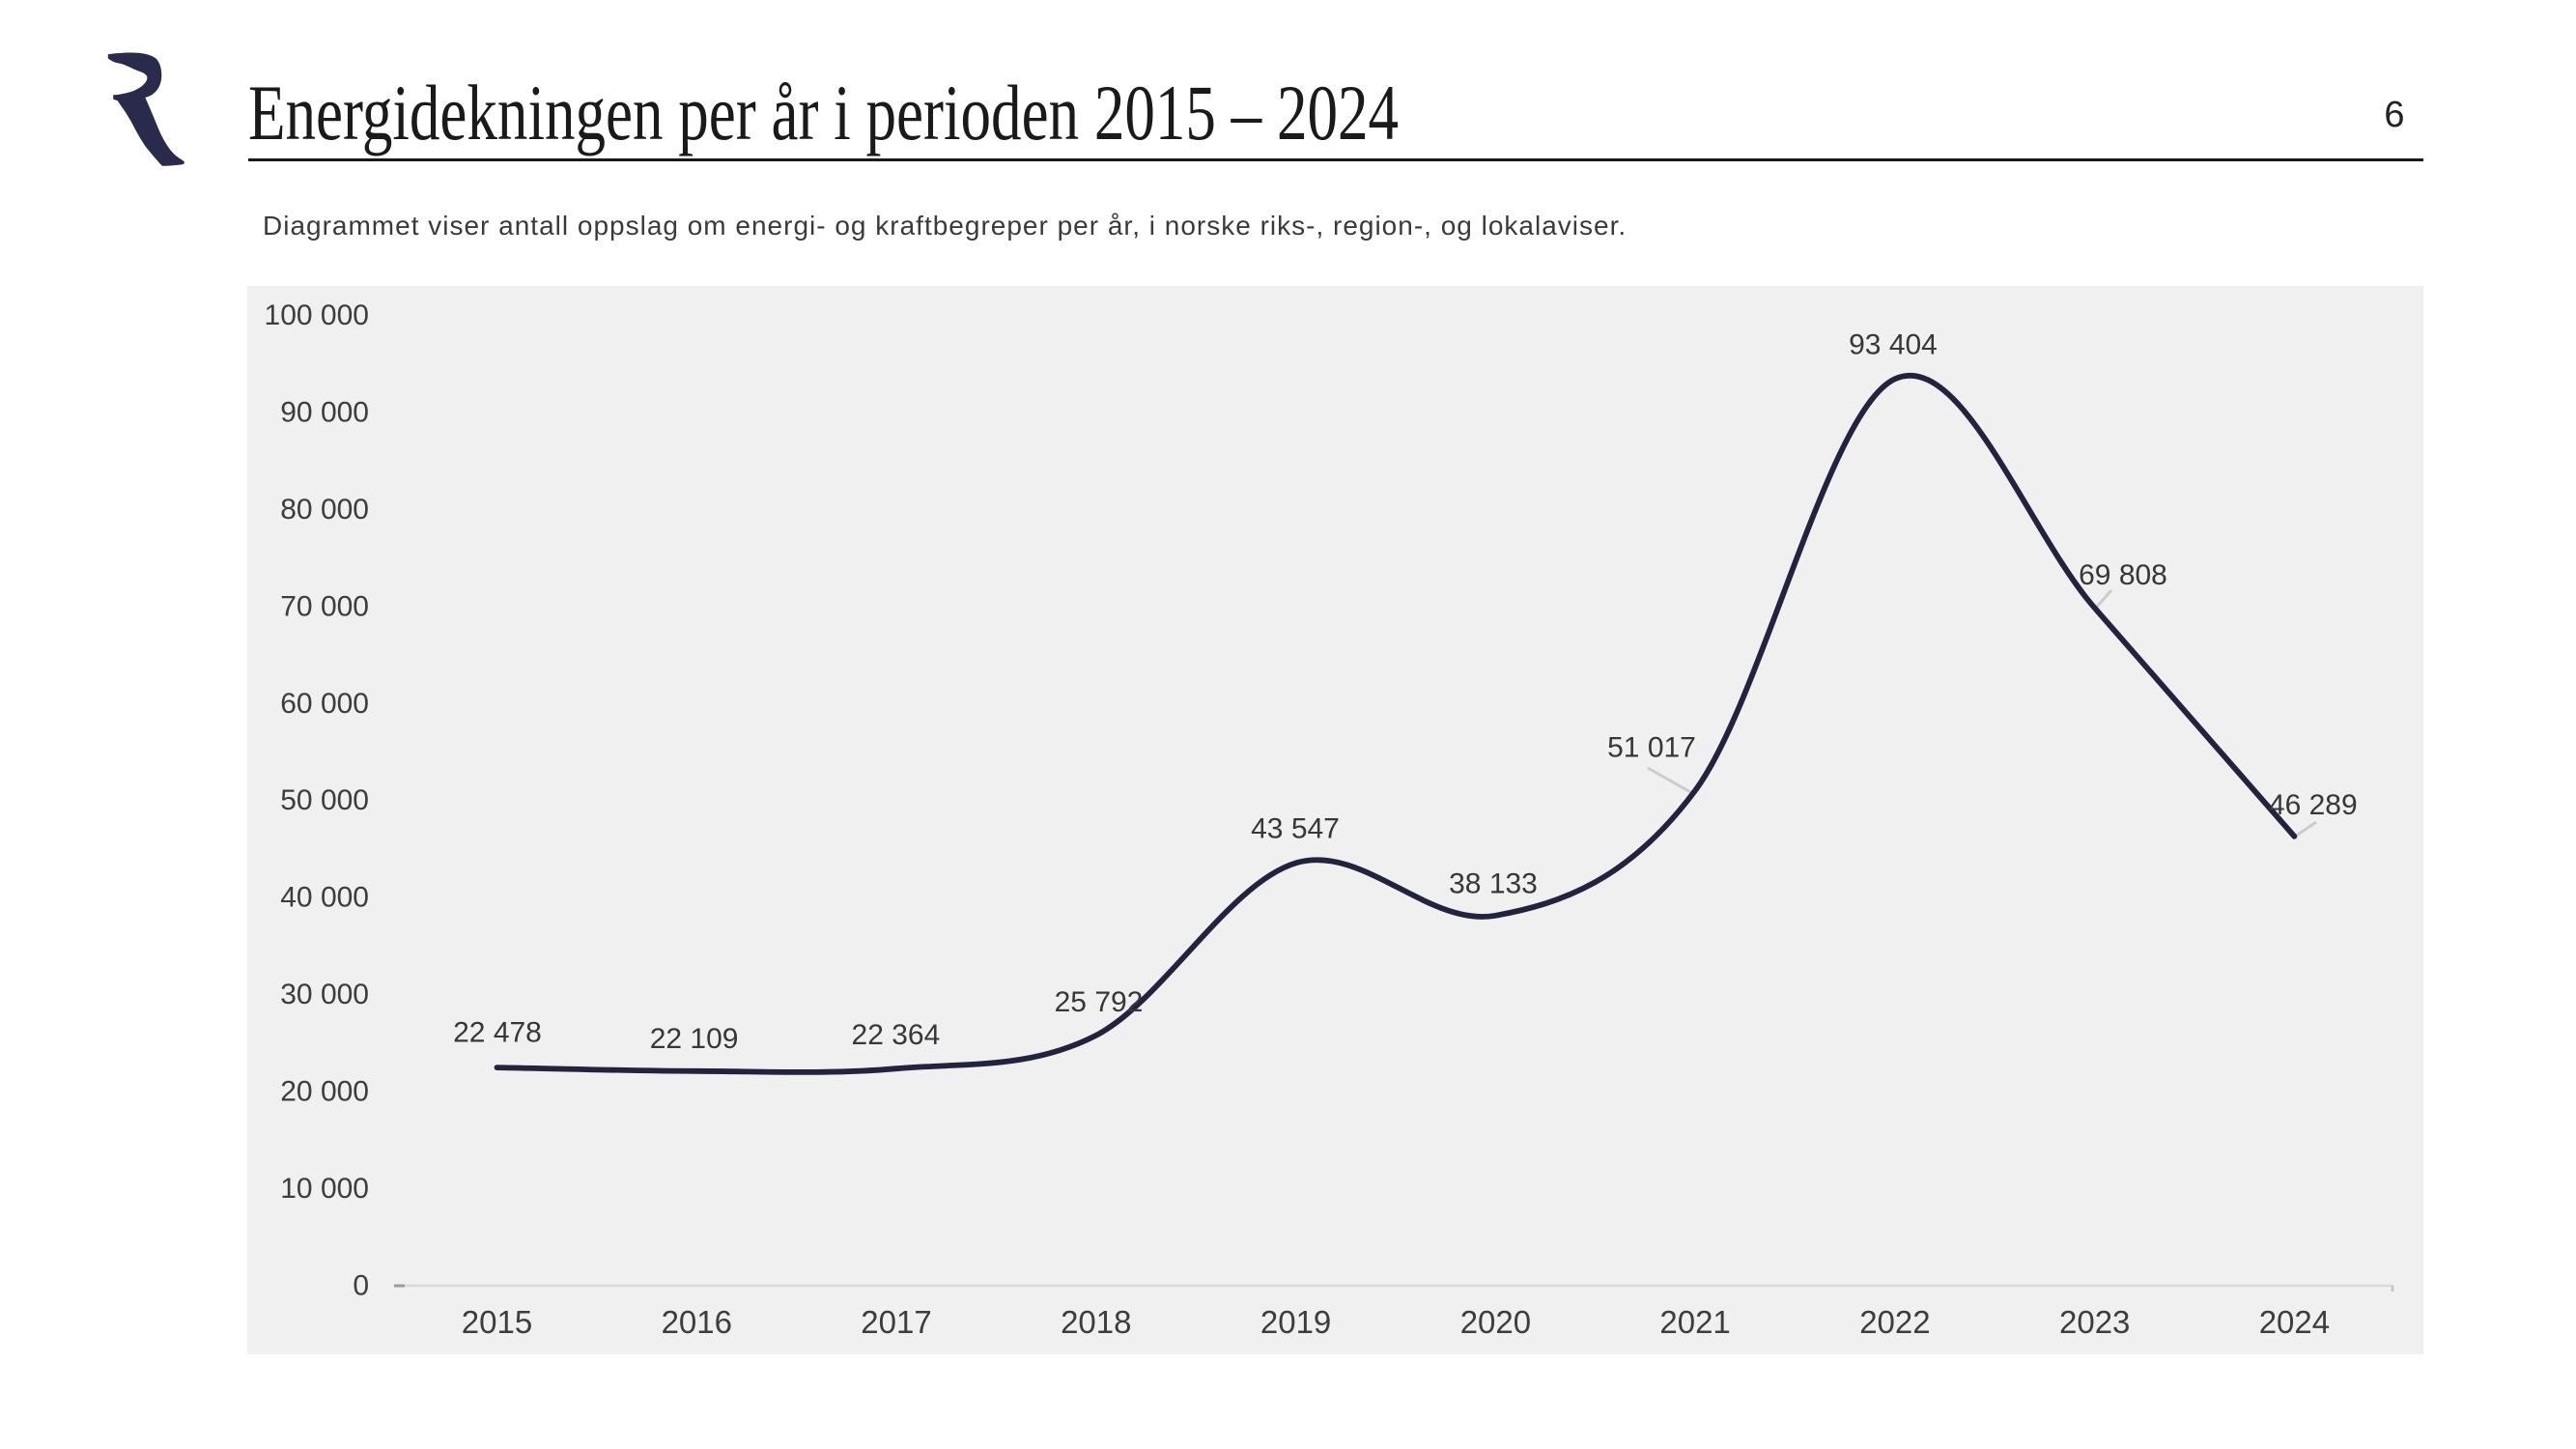 Image resolution: width=2576 pixels, height=1449 pixels. Describe the element at coordinates (324, 510) in the screenshot. I see `svg-text: 80 000` at that location.